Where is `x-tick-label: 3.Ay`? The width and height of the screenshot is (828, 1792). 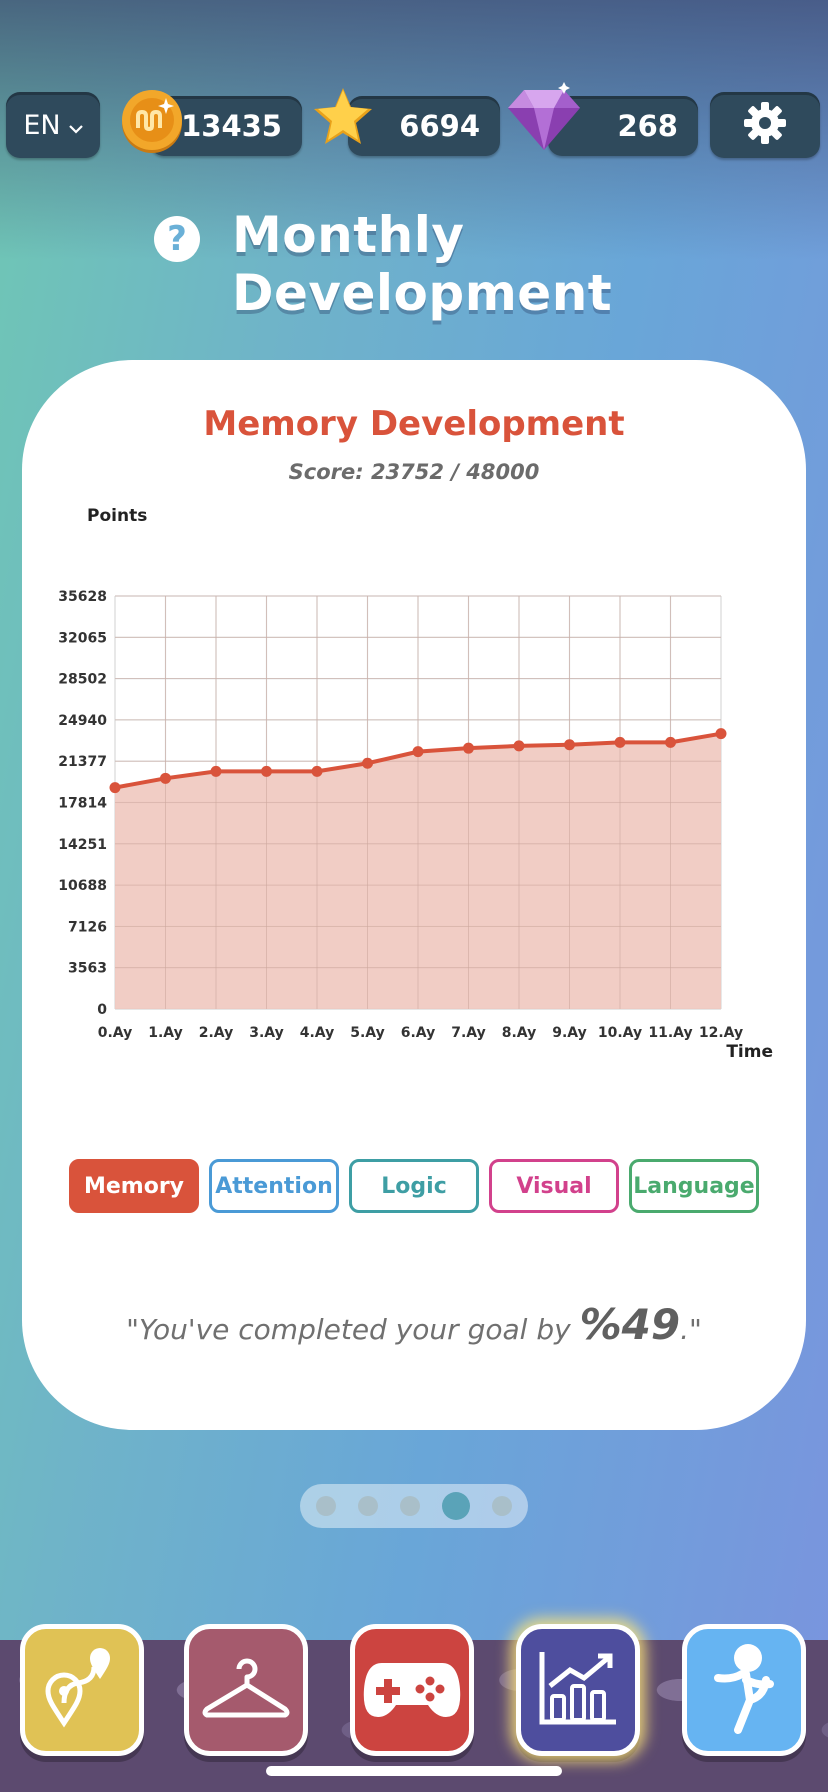 x-tick-label: 3.Ay is located at coordinates (266, 1033).